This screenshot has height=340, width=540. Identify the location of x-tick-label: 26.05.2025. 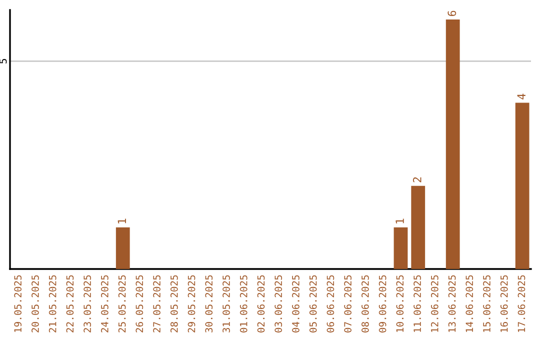
(140, 303).